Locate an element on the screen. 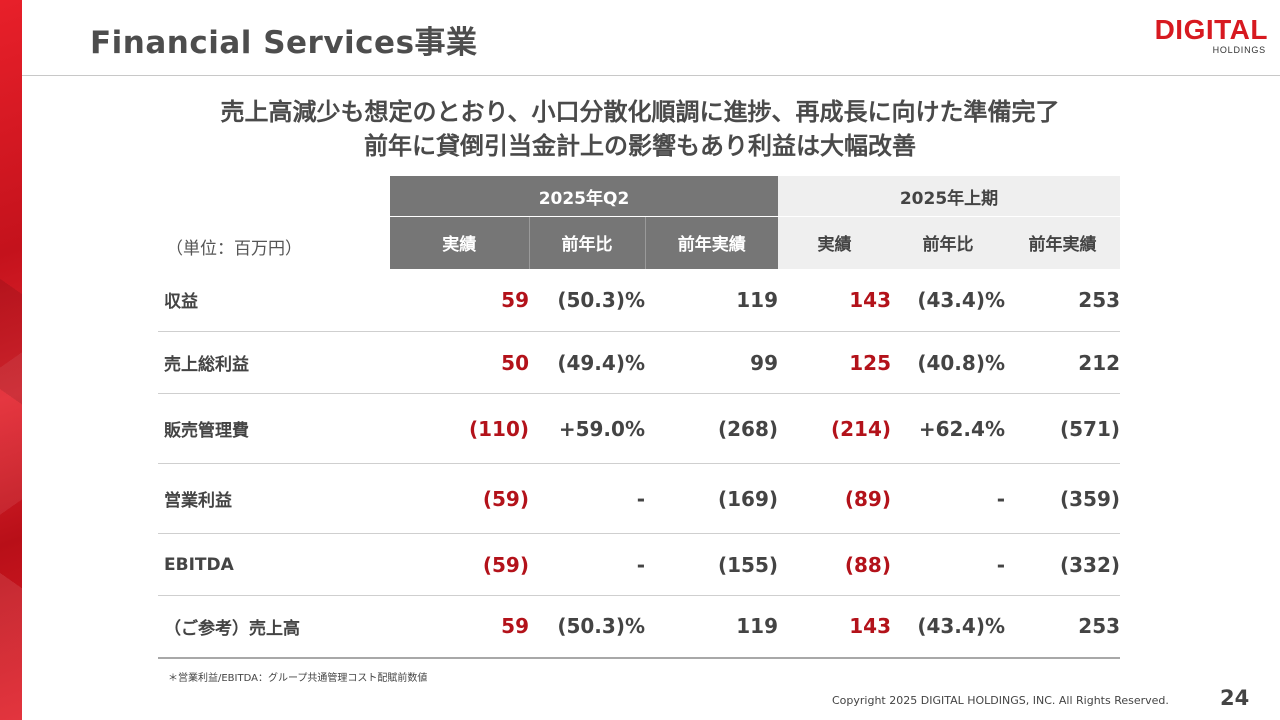 This screenshot has height=720, width=1280. q2-yoy-cell: +59.0% is located at coordinates (587, 428).